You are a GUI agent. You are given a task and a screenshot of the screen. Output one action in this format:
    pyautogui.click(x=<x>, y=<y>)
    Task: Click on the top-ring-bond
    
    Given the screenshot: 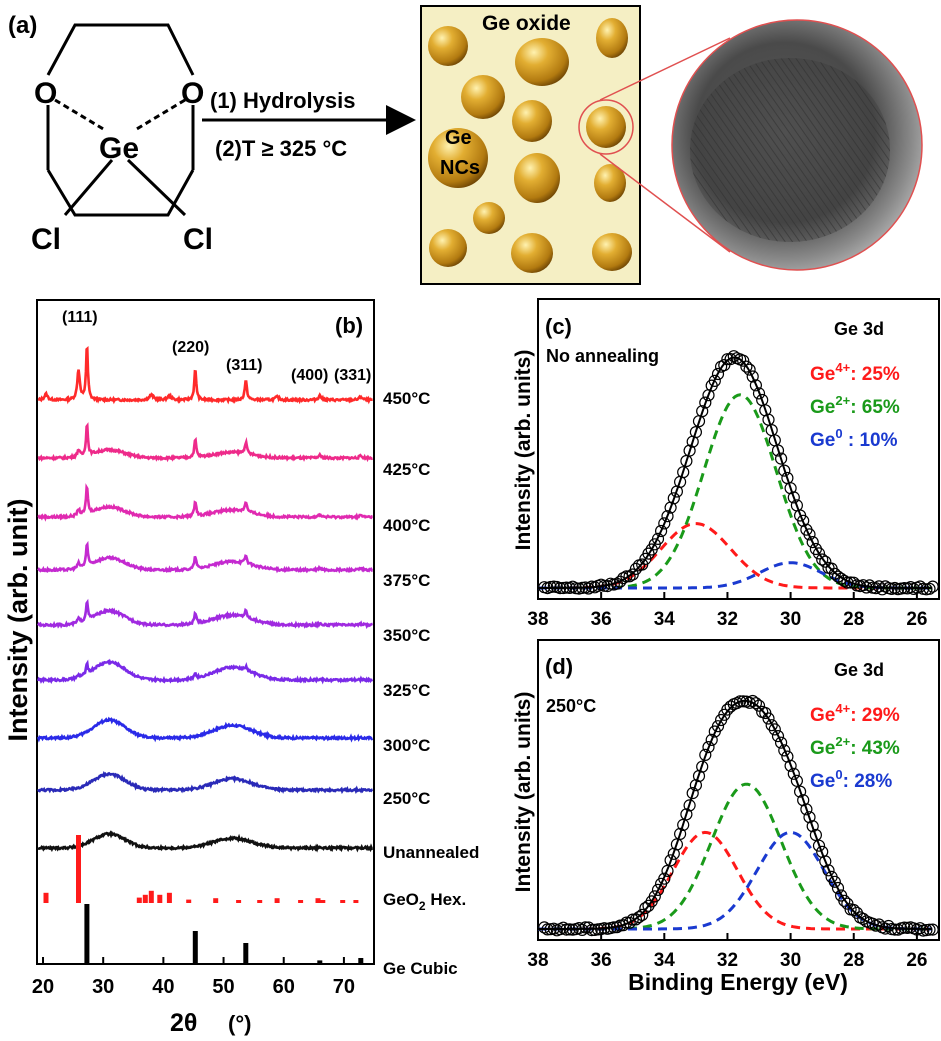 What is the action you would take?
    pyautogui.click(x=120, y=49)
    